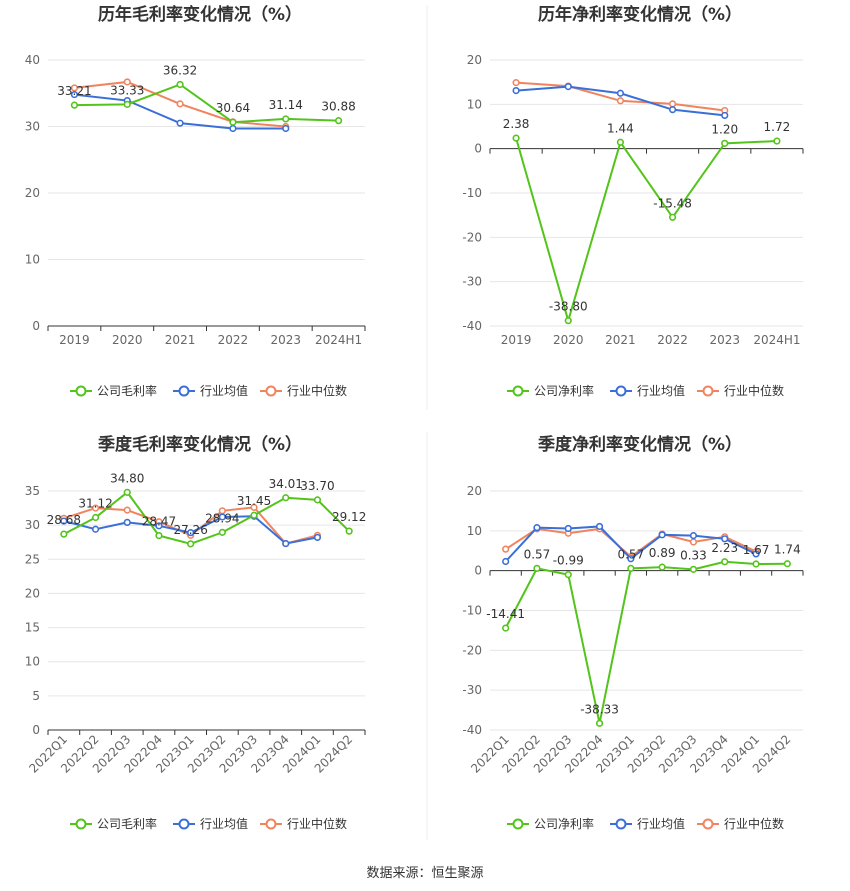  Describe the element at coordinates (568, 561) in the screenshot. I see `data-label: -0.99` at that location.